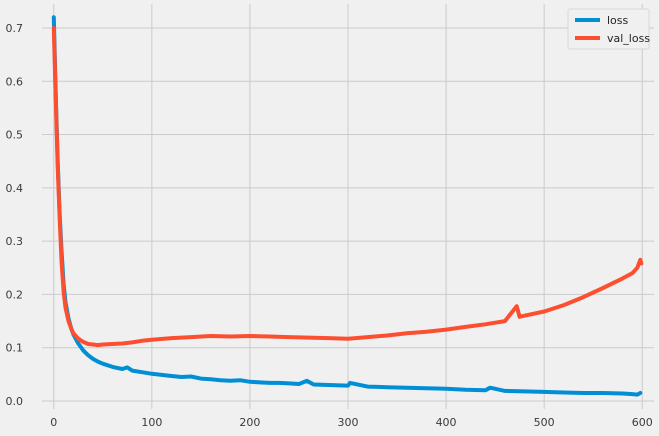 The image size is (659, 436). I want to click on x-tick-label: 400, so click(446, 422).